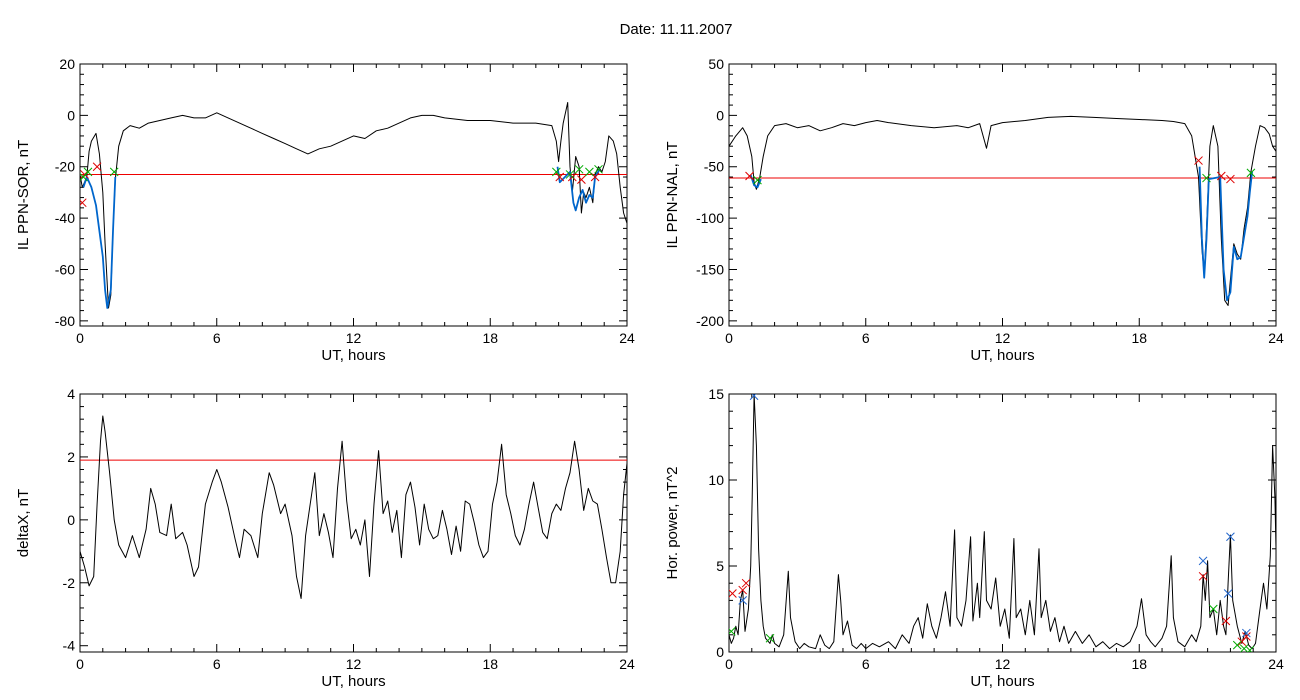 This screenshot has height=700, width=1300. I want to click on y-tick-label: -50, so click(714, 167).